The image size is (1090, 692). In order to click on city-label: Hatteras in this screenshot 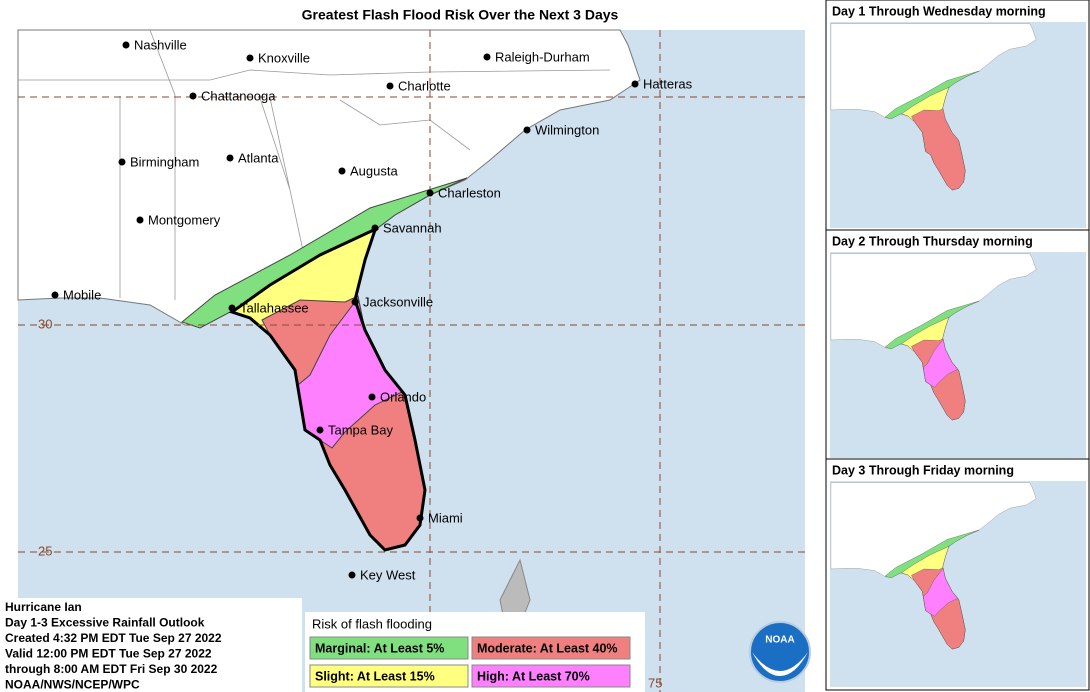, I will do `click(668, 83)`.